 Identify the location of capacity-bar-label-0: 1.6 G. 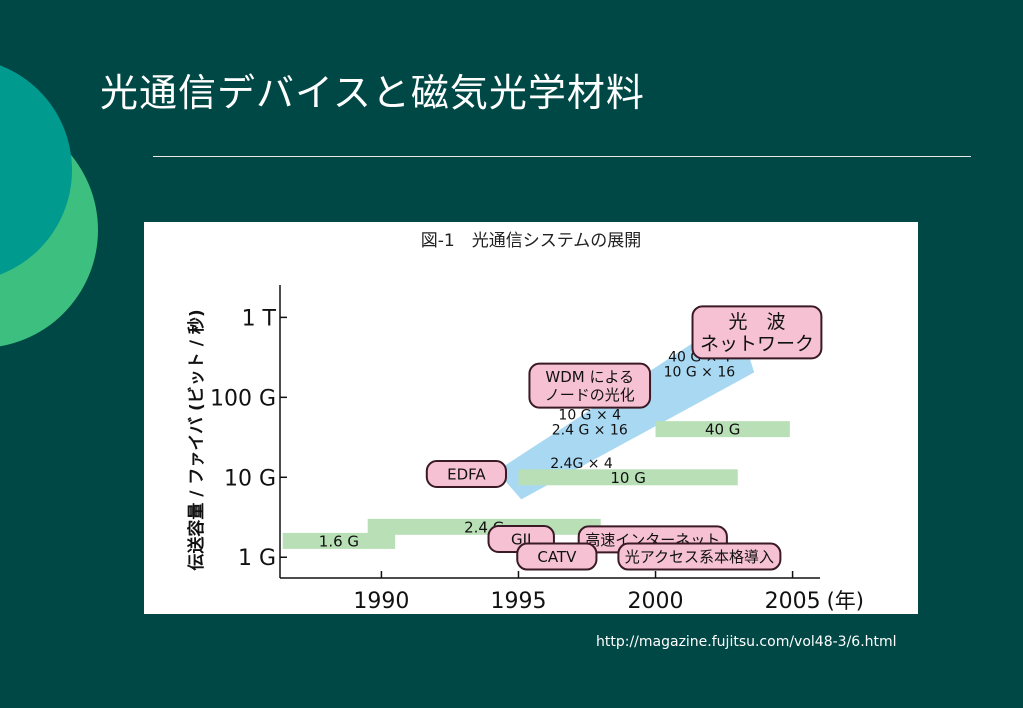
(339, 541).